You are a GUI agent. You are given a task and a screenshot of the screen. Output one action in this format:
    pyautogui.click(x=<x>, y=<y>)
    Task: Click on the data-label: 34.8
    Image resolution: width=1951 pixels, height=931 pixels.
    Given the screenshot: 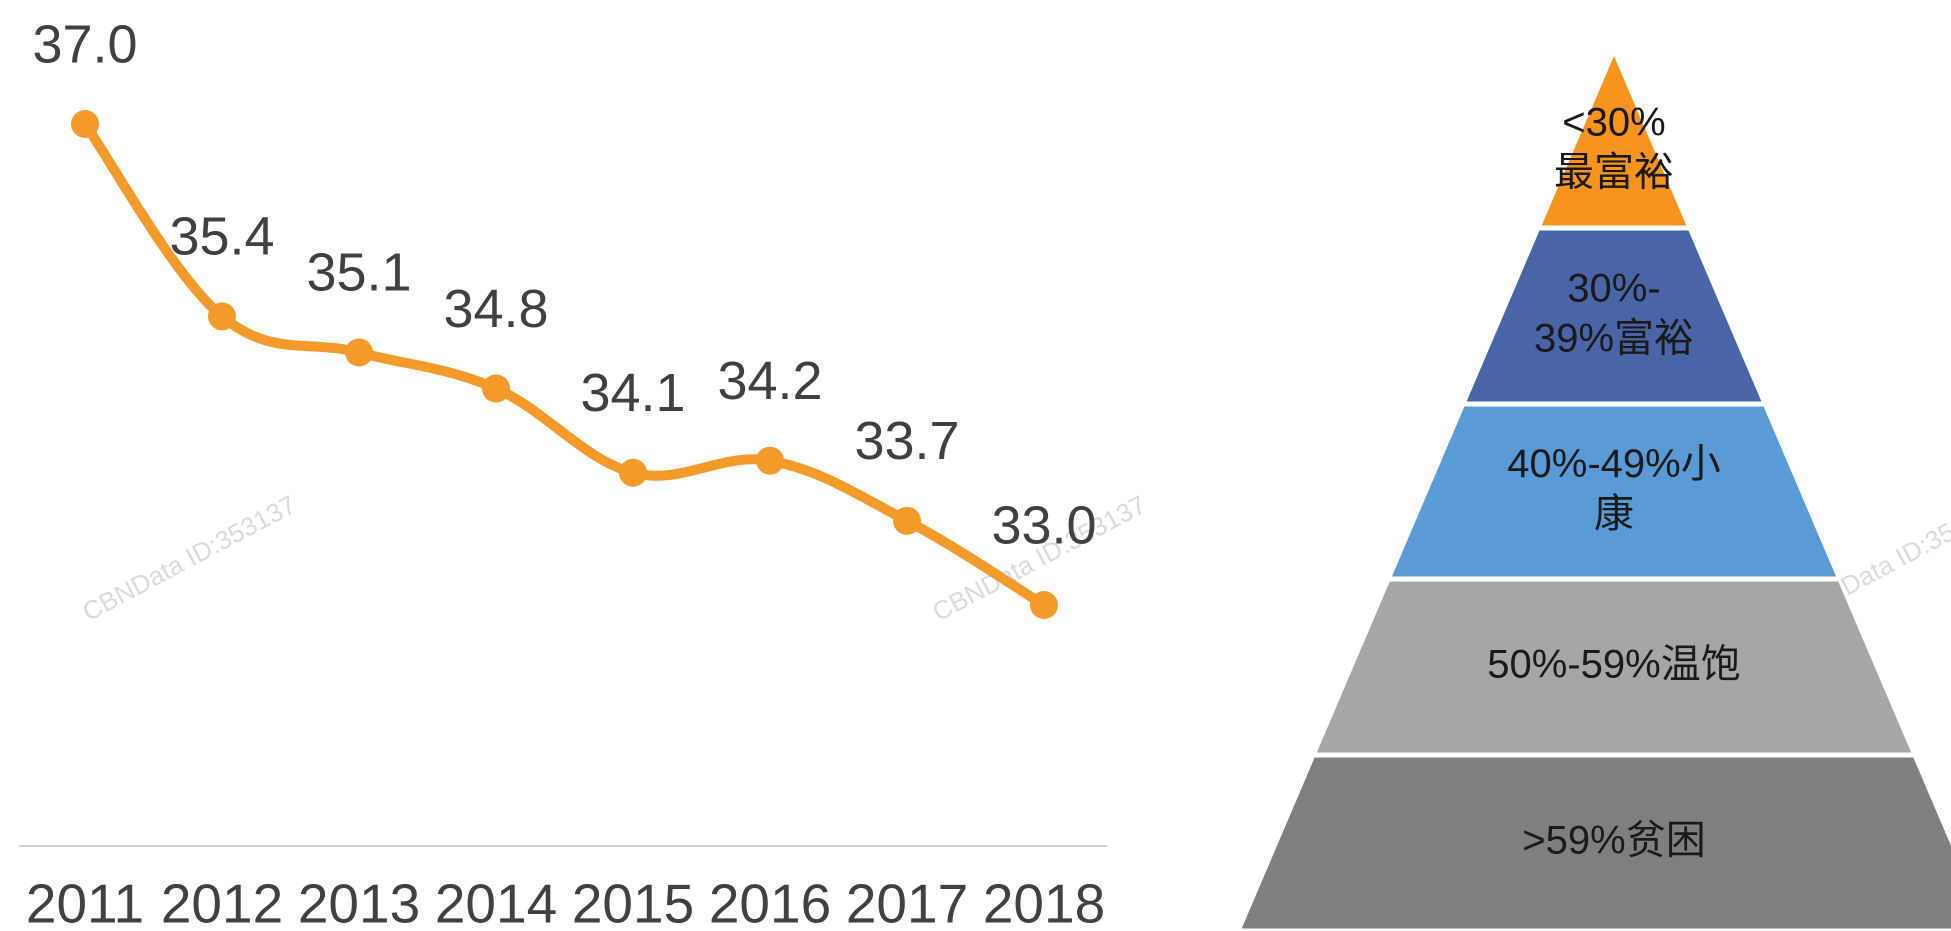 What is the action you would take?
    pyautogui.click(x=495, y=309)
    